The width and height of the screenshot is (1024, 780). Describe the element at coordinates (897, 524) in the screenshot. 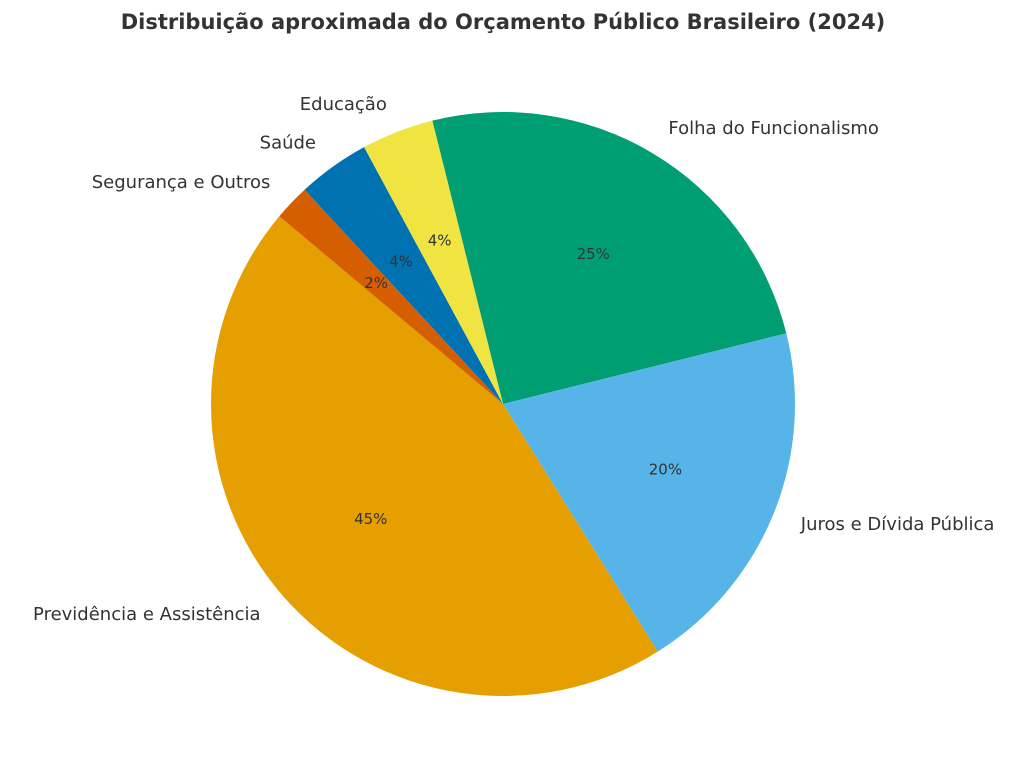

I see `slice-label-juros-e-divida-publica: Juros e Dívida Pública` at that location.